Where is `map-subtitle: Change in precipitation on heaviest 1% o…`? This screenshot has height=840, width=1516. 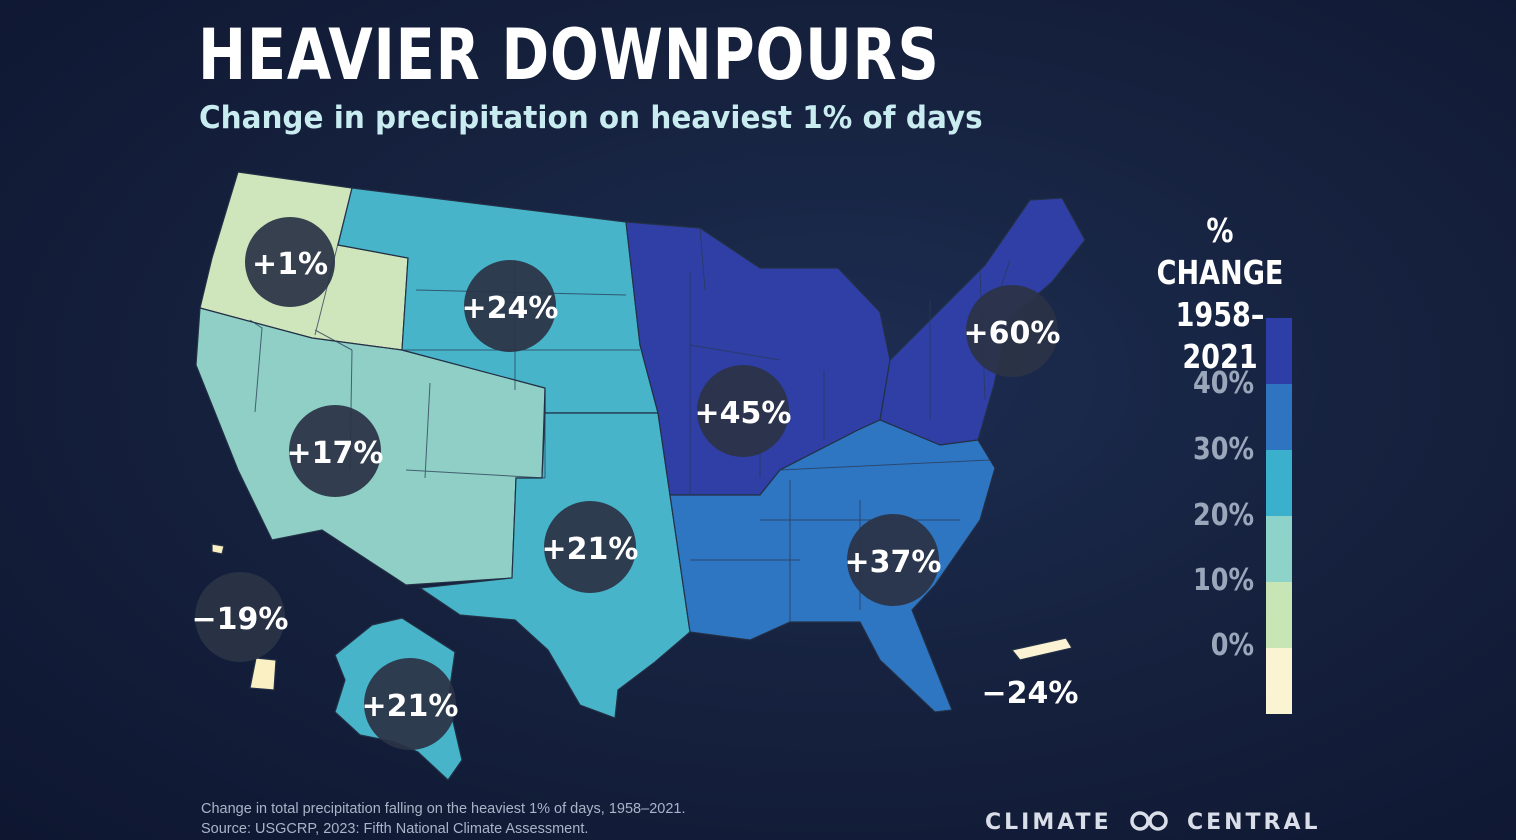 map-subtitle: Change in precipitation on heaviest 1% o… is located at coordinates (591, 118).